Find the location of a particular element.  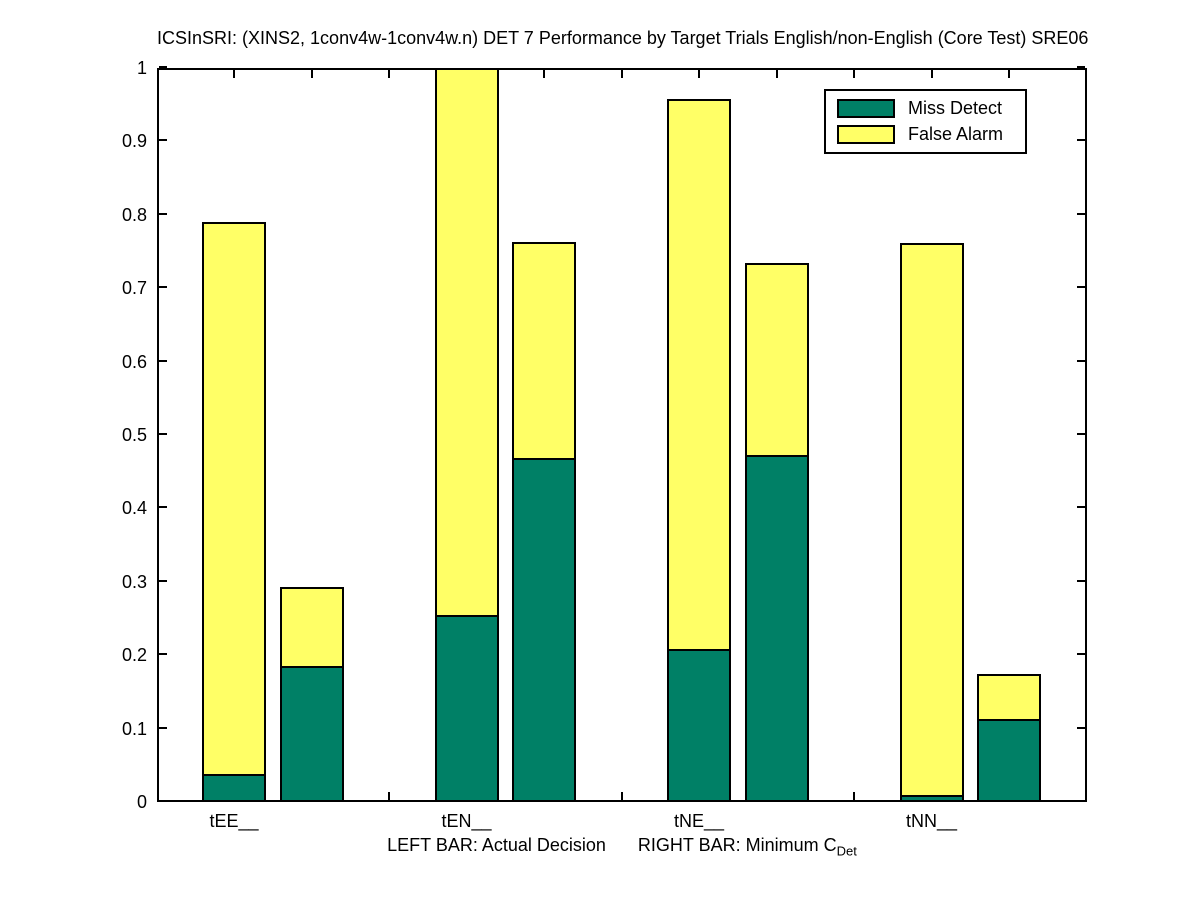

y-axis-tick-label: 0.9 is located at coordinates (134, 141).